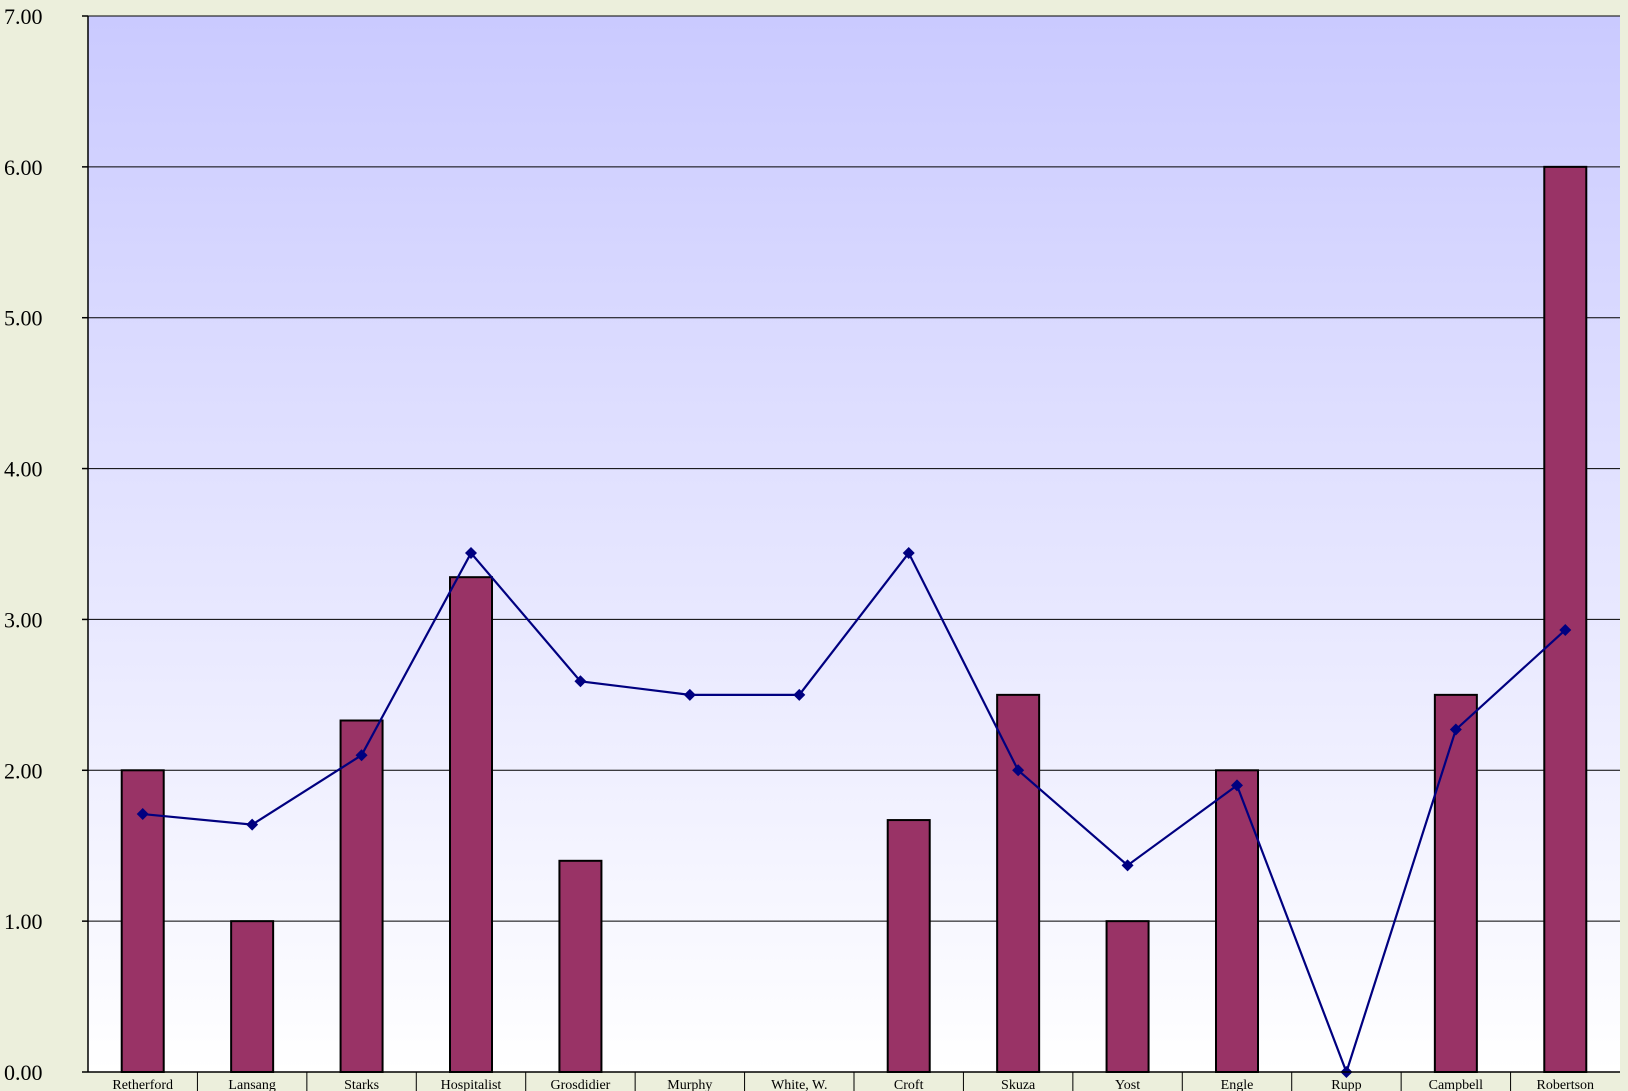 The height and width of the screenshot is (1091, 1628). Describe the element at coordinates (23, 921) in the screenshot. I see `y-tick-label: 1.00` at that location.